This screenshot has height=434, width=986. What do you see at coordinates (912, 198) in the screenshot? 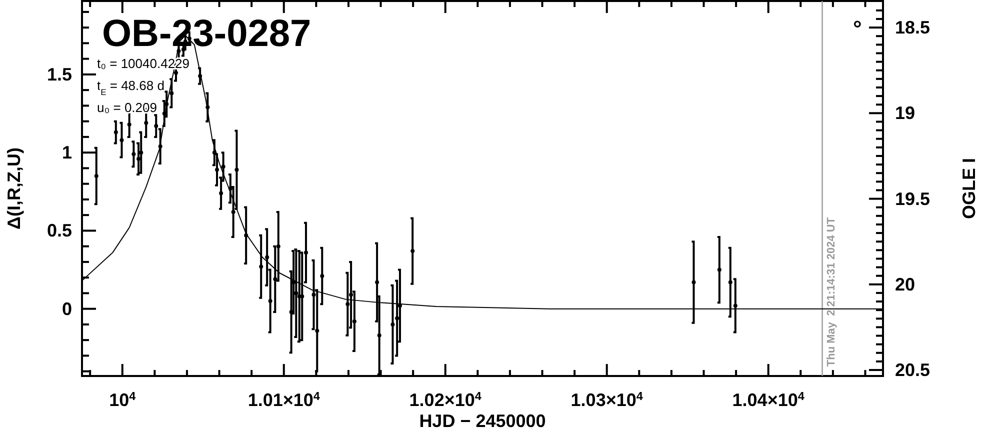
I see `y2-tick-label: 19.5` at bounding box center [912, 198].